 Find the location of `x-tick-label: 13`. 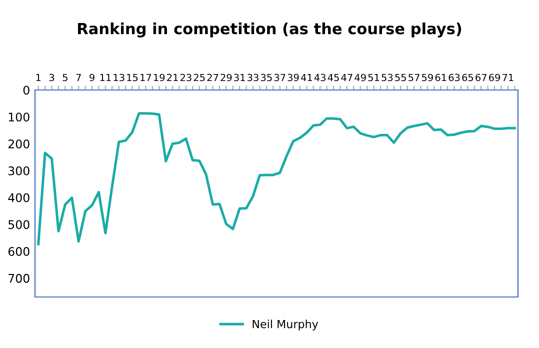

x-tick-label: 13 is located at coordinates (119, 78).